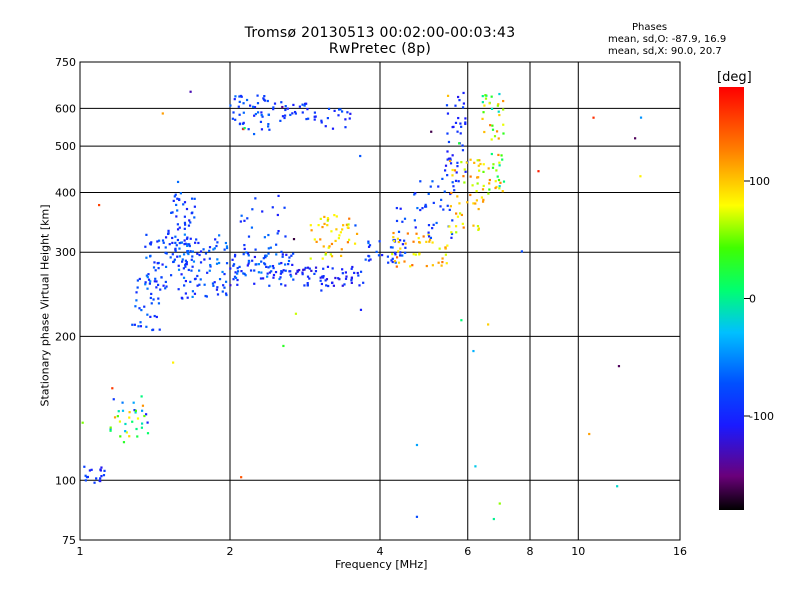 The width and height of the screenshot is (800, 600). Describe the element at coordinates (680, 551) in the screenshot. I see `x-tick-label: 16` at that location.